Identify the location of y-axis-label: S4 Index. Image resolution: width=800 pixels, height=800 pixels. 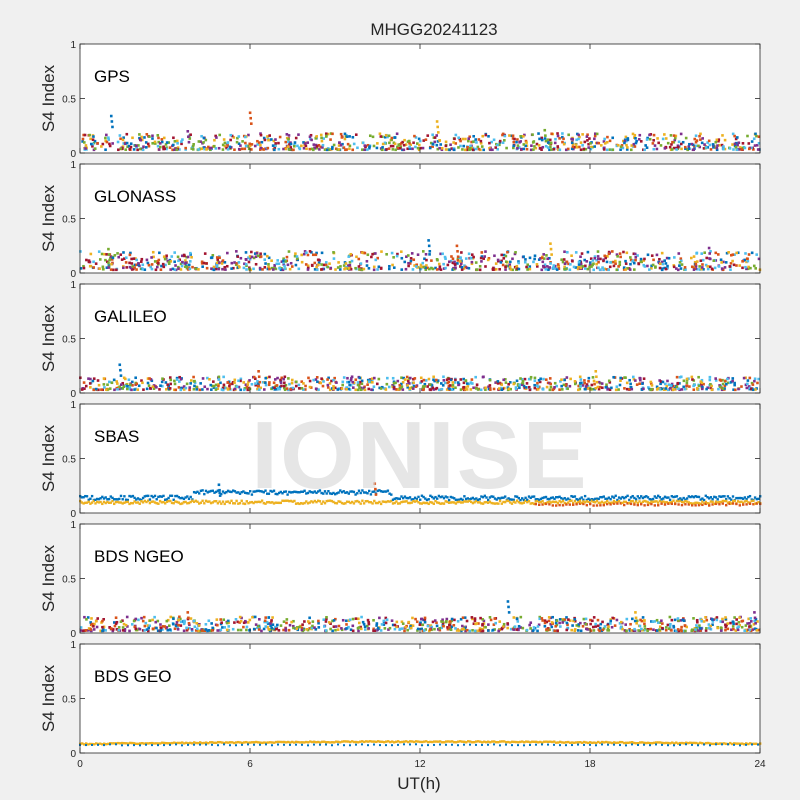
(48, 98).